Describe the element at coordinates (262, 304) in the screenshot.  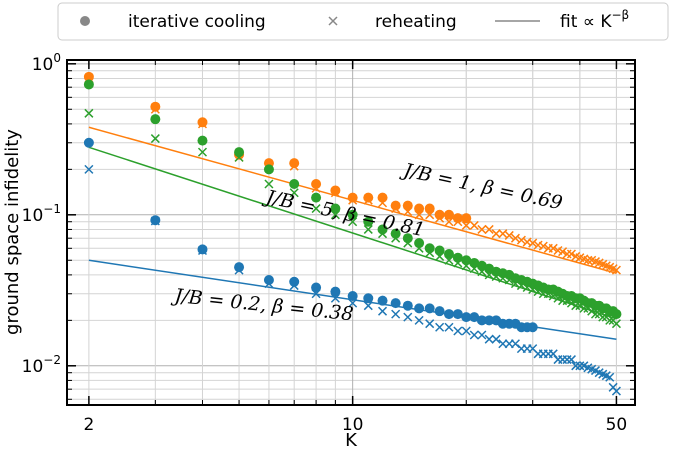
I see `series-annotation: J/B = 0.2, β = 0.38` at that location.